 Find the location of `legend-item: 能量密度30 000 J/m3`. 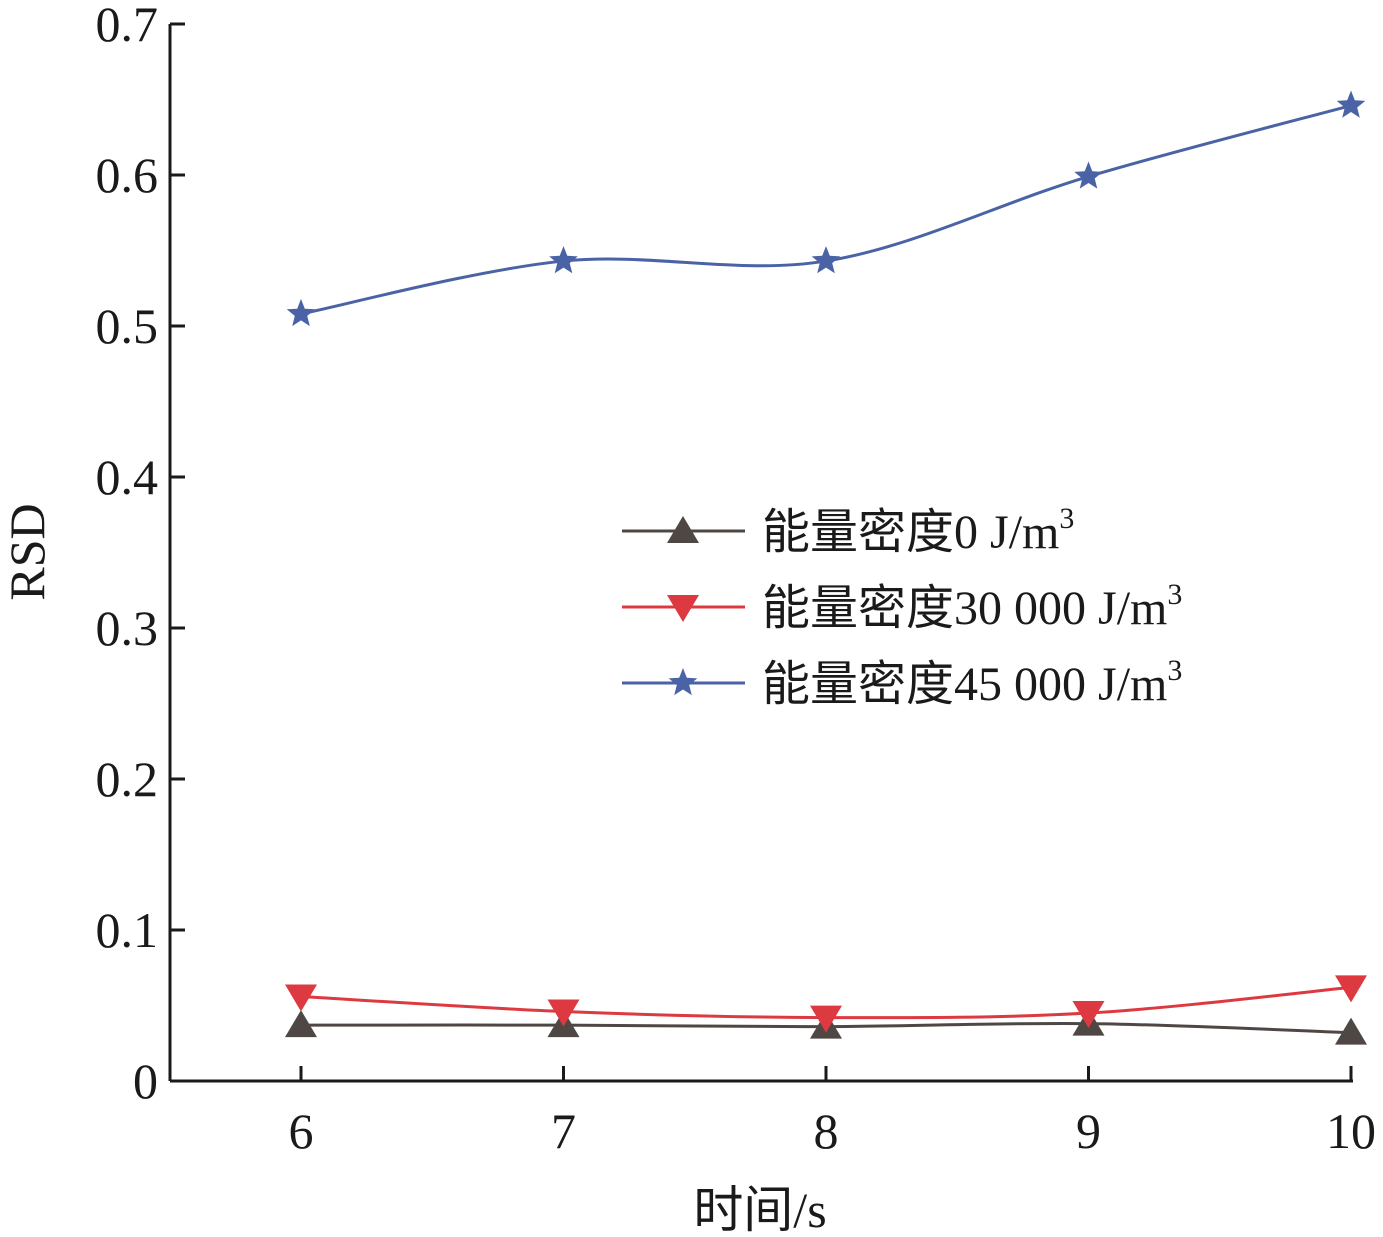

legend-item: 能量密度30 000 J/m3 is located at coordinates (902, 606).